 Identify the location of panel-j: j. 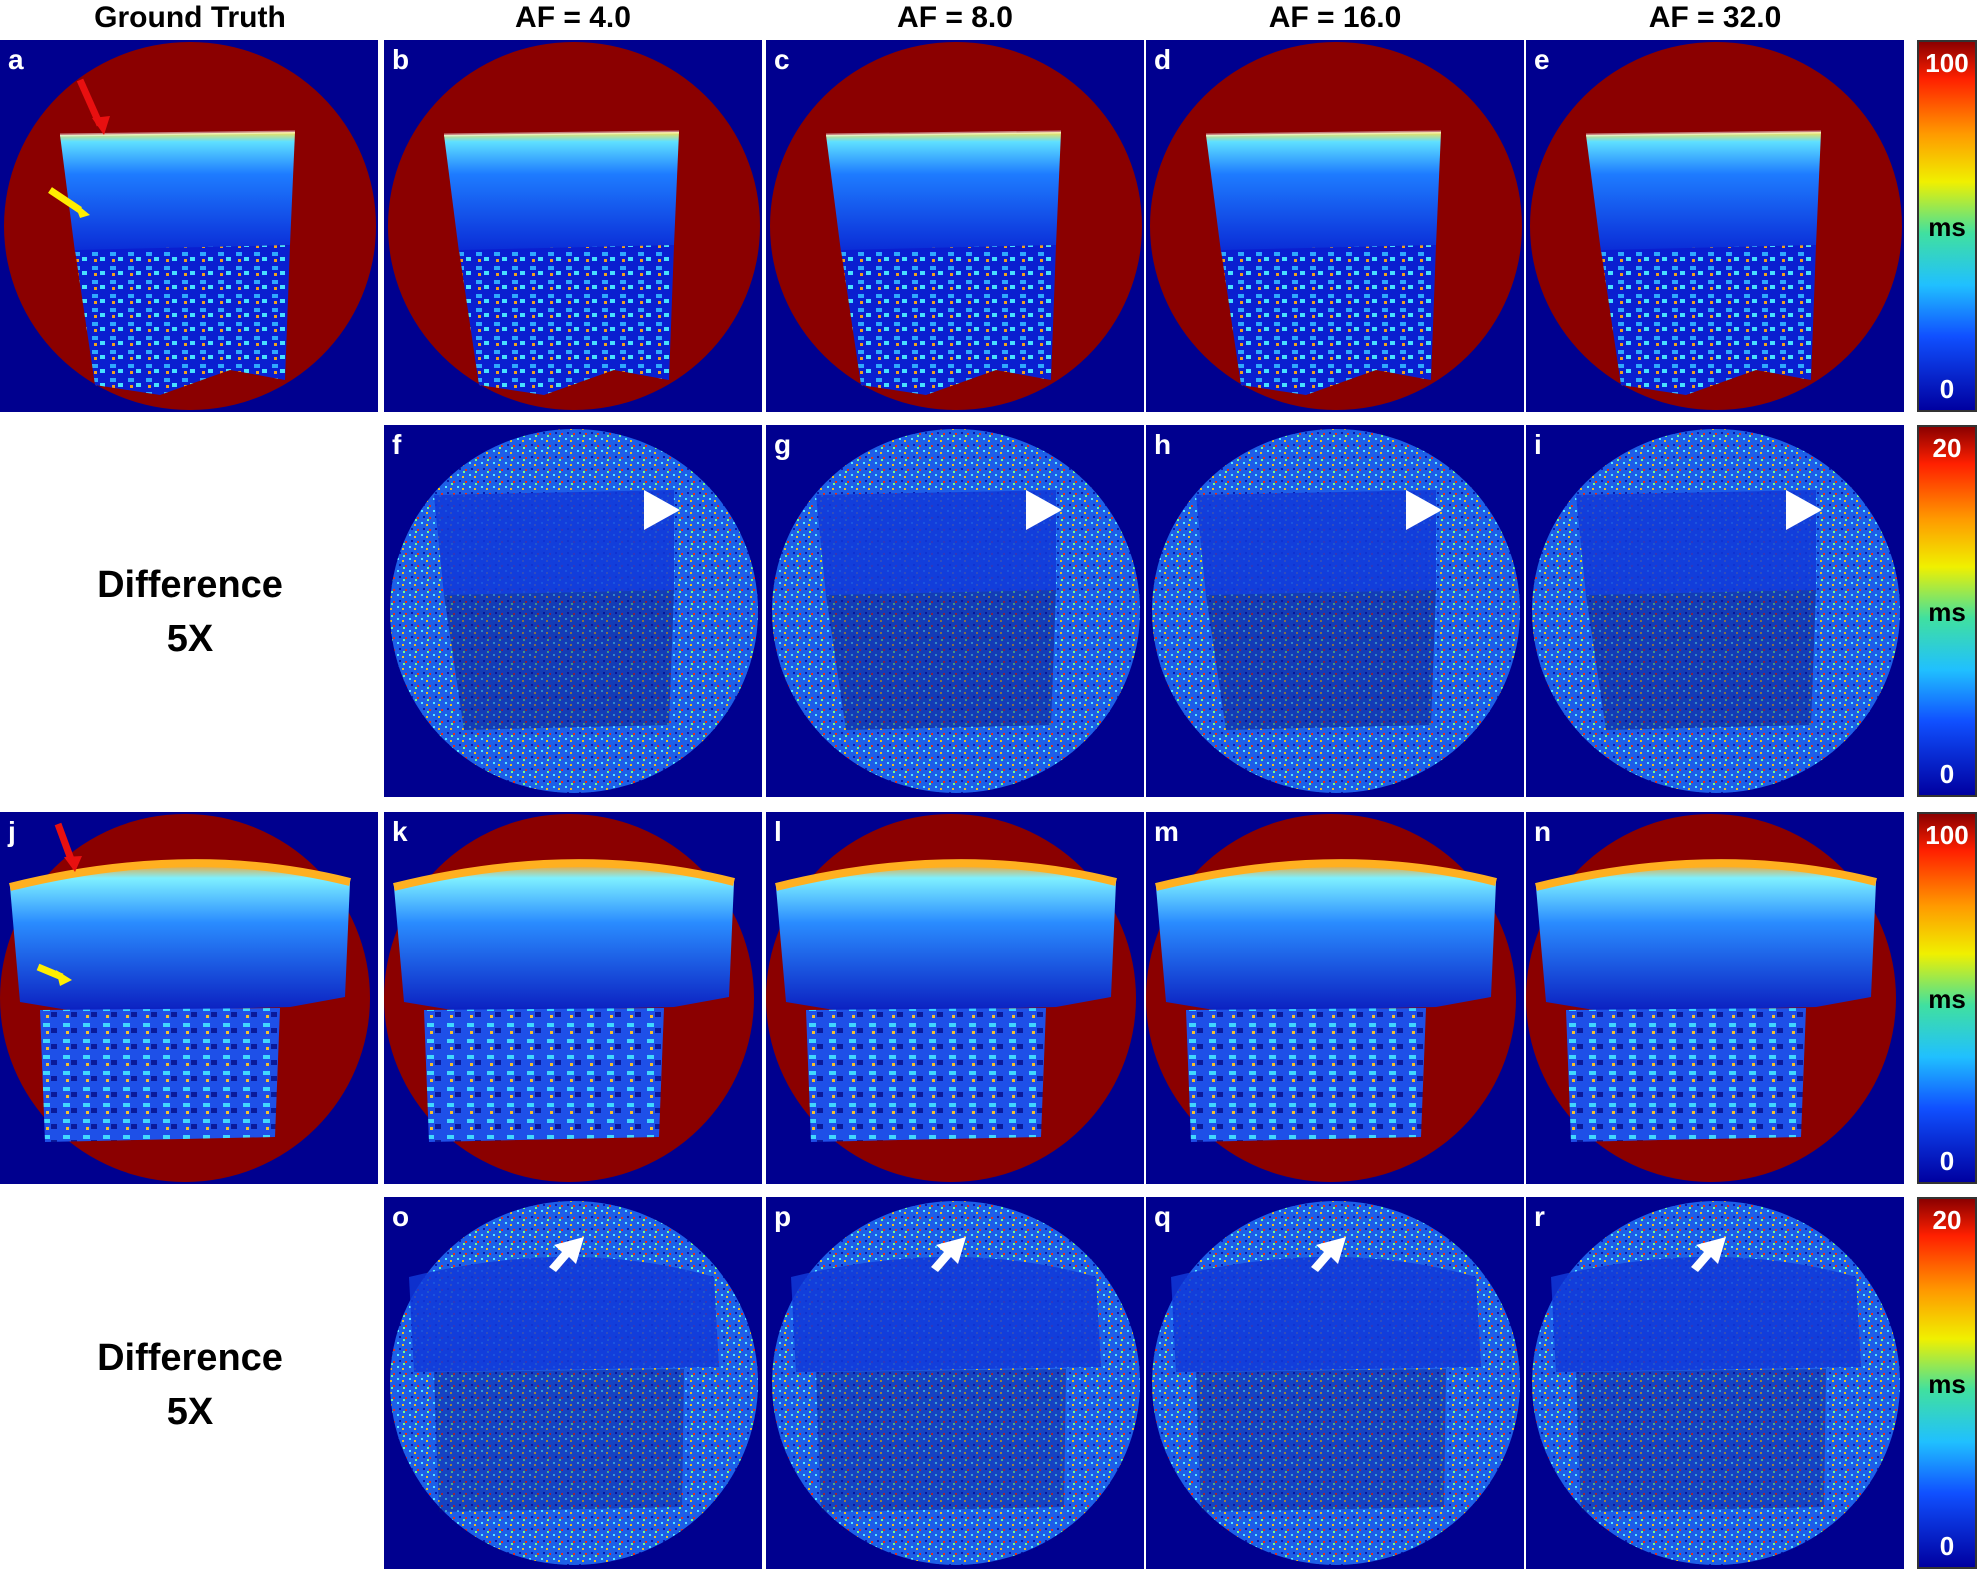
(189, 998).